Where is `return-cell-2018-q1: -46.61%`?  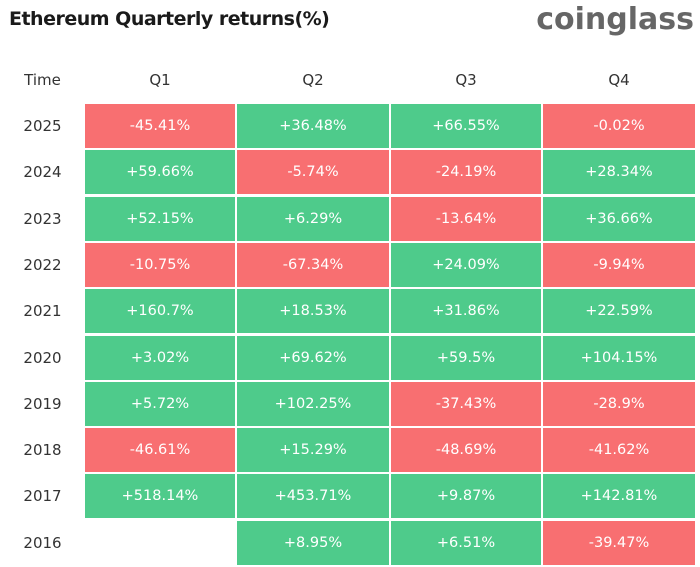 return-cell-2018-q1: -46.61% is located at coordinates (160, 450).